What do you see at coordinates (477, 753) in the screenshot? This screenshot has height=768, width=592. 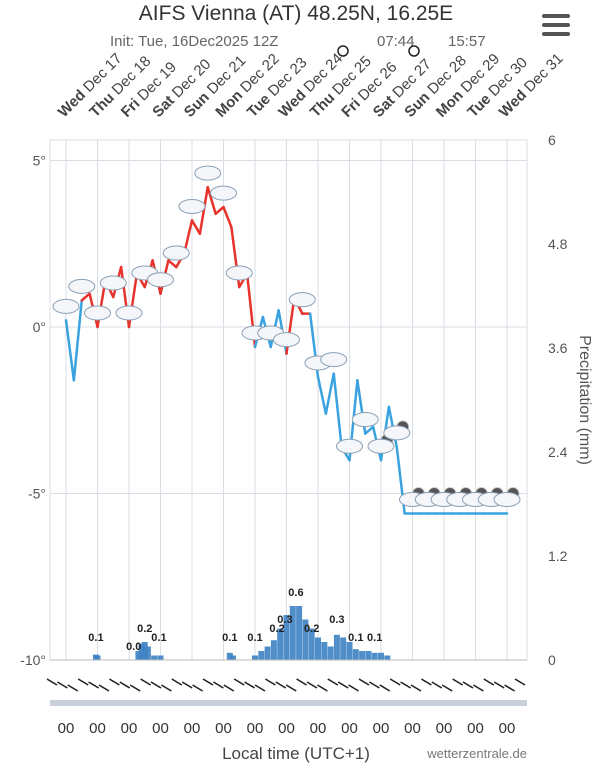 I see `credit-link: wetterzentrale.de` at bounding box center [477, 753].